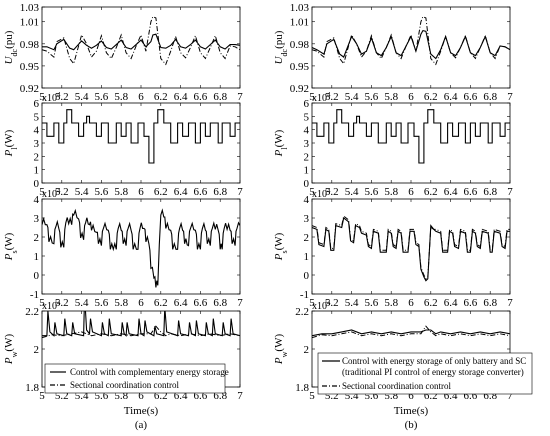 The image size is (550, 436). I want to click on y-tick-label: 0.92, so click(299, 89).